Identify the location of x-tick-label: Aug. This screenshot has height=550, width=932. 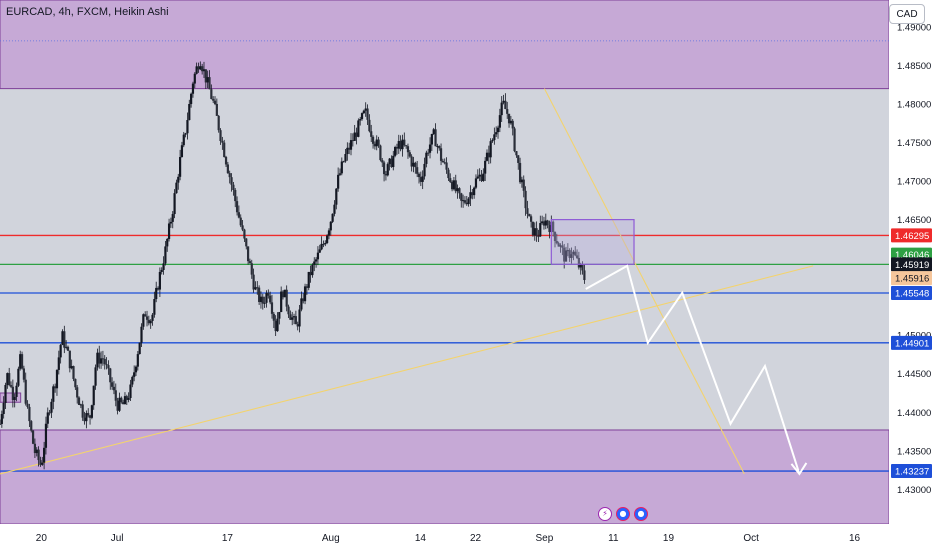
(331, 538).